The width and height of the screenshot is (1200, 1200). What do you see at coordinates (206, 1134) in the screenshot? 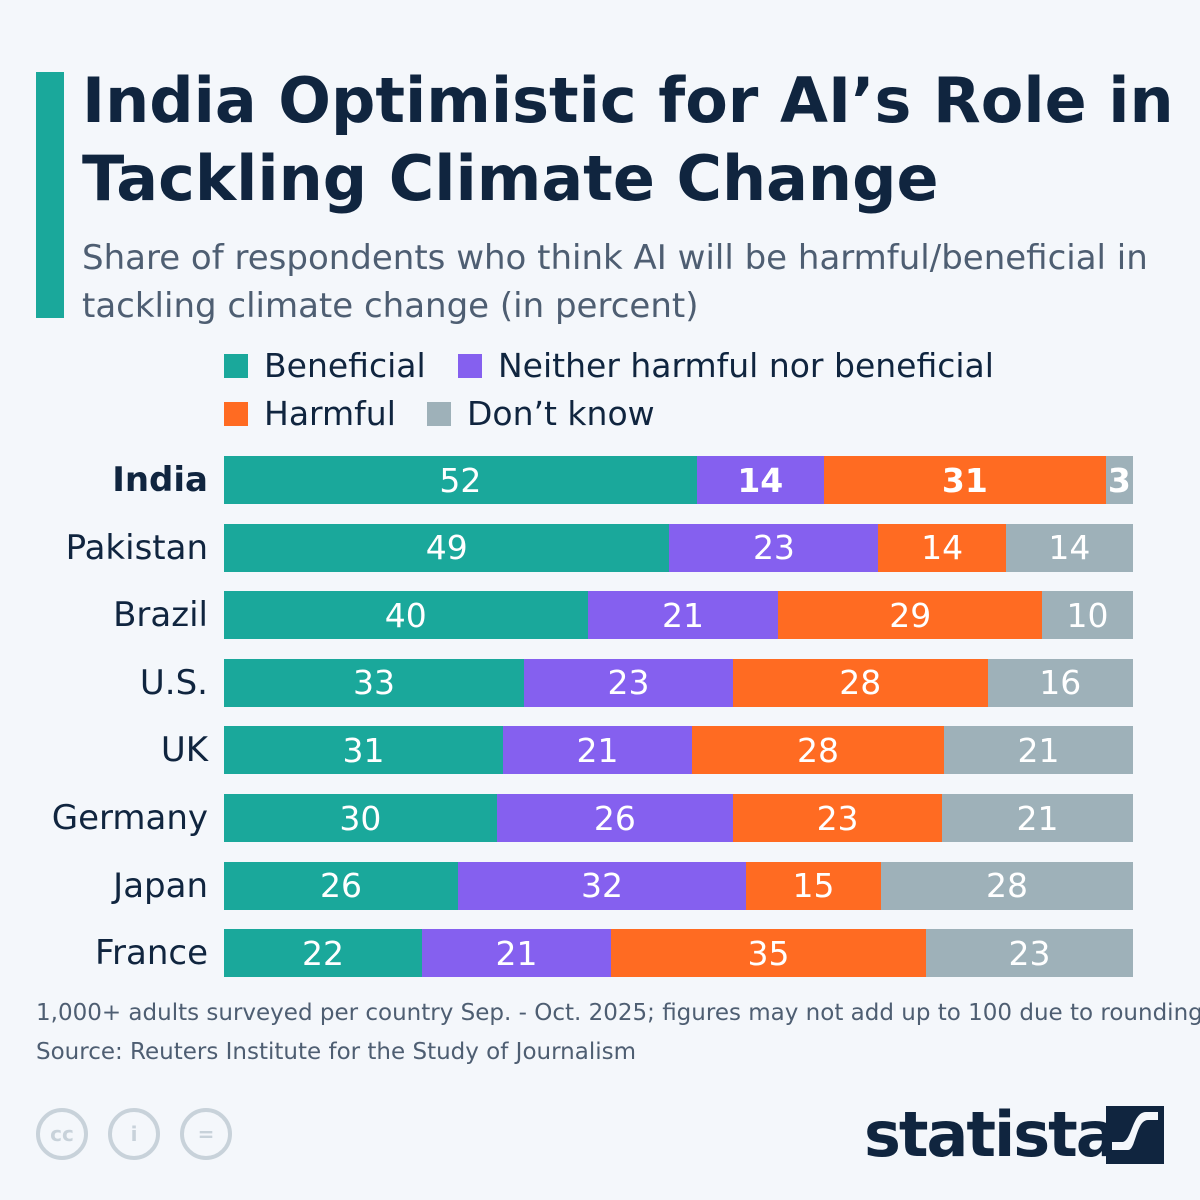
I see `no-derivatives-icon: =` at bounding box center [206, 1134].